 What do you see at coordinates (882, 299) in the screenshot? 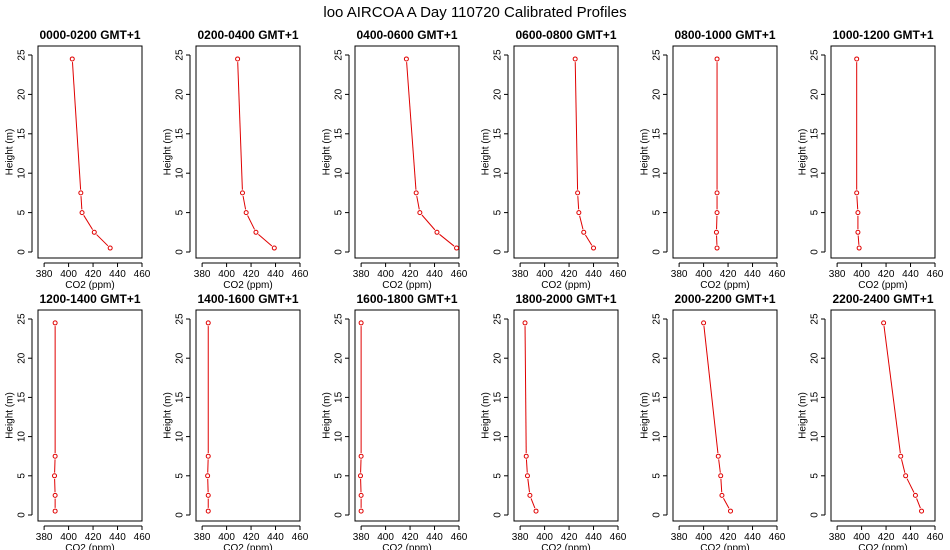
I see `panel-title: 2200-2400 GMT+1` at bounding box center [882, 299].